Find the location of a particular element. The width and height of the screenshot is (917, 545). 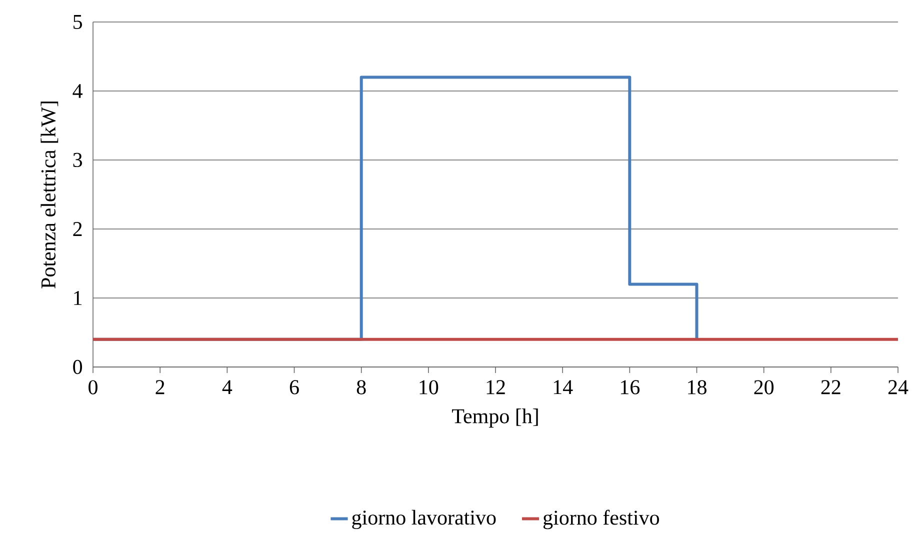

y-tick-label: 3 is located at coordinates (77, 160).